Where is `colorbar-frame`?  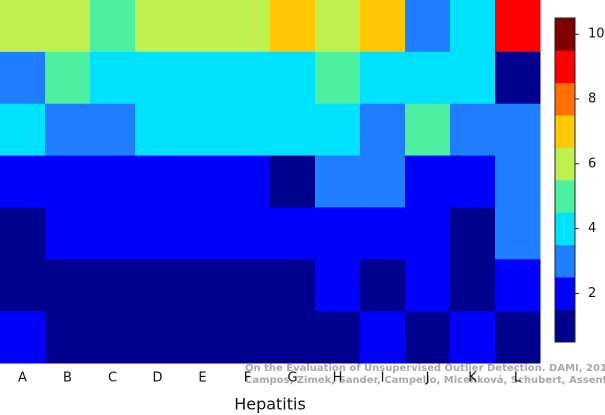
colorbar-frame is located at coordinates (565, 180).